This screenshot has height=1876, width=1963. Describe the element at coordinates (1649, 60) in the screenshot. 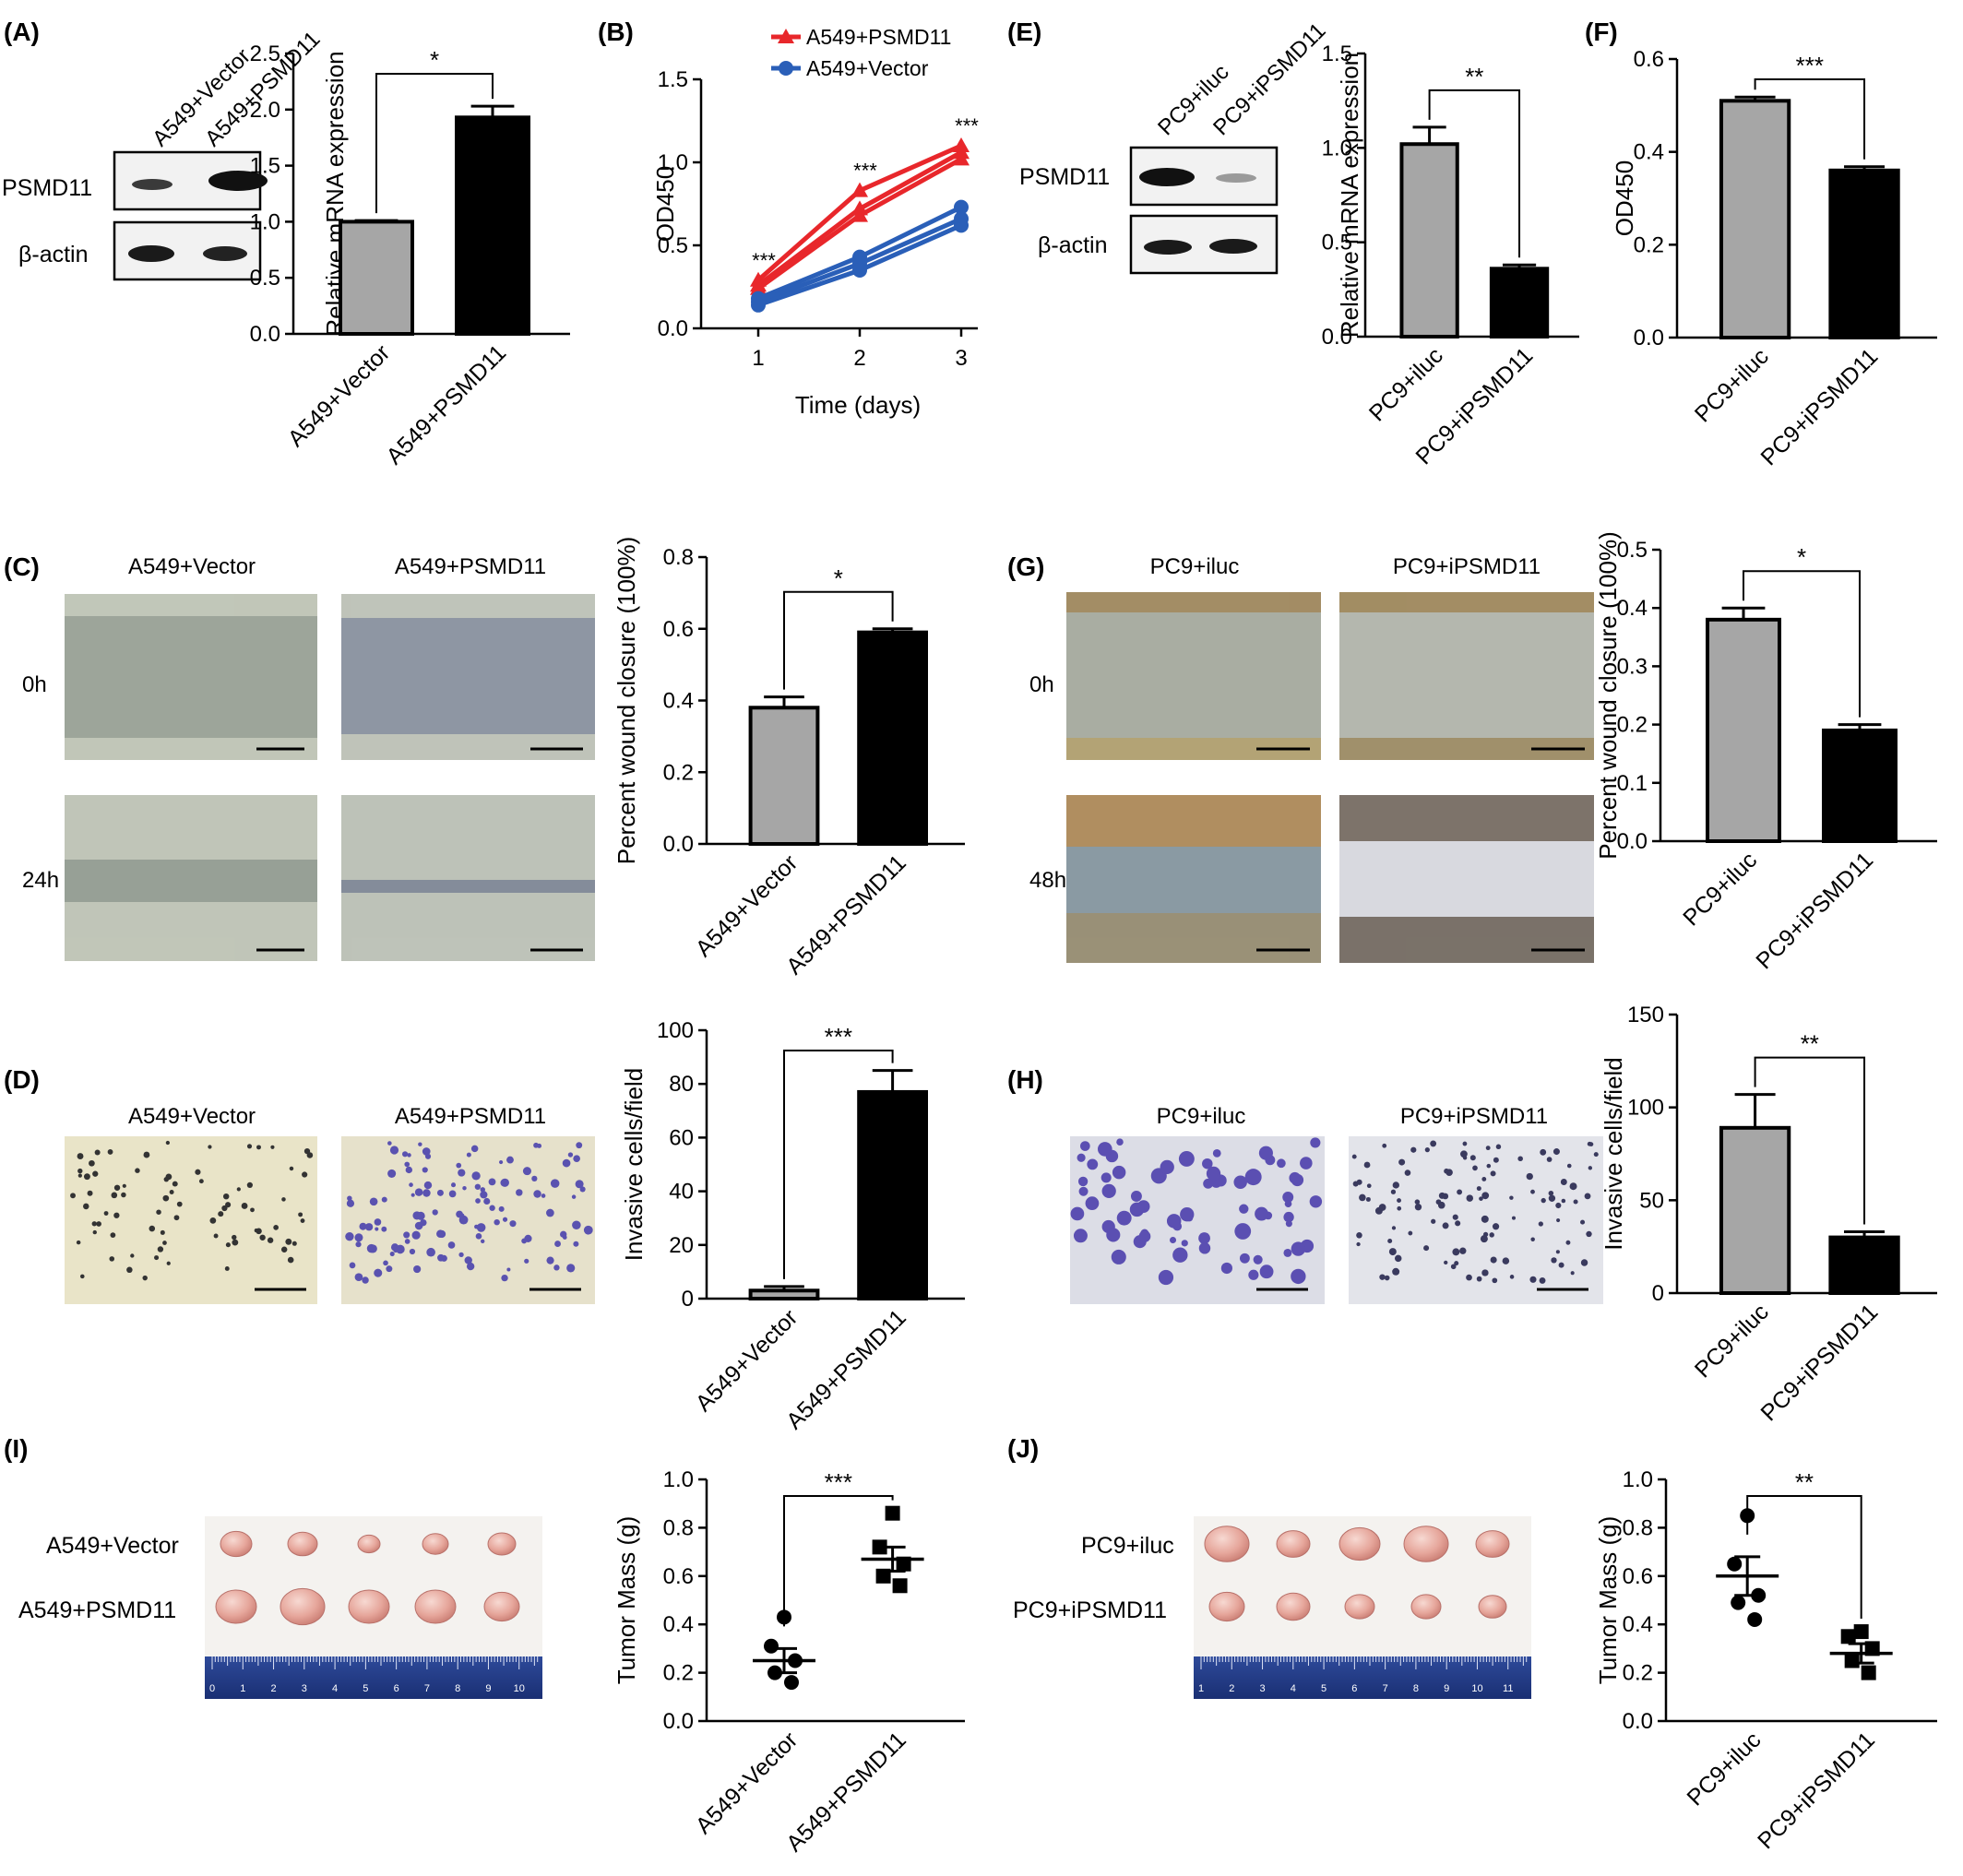

I see `y-tick-label: 0.6` at that location.